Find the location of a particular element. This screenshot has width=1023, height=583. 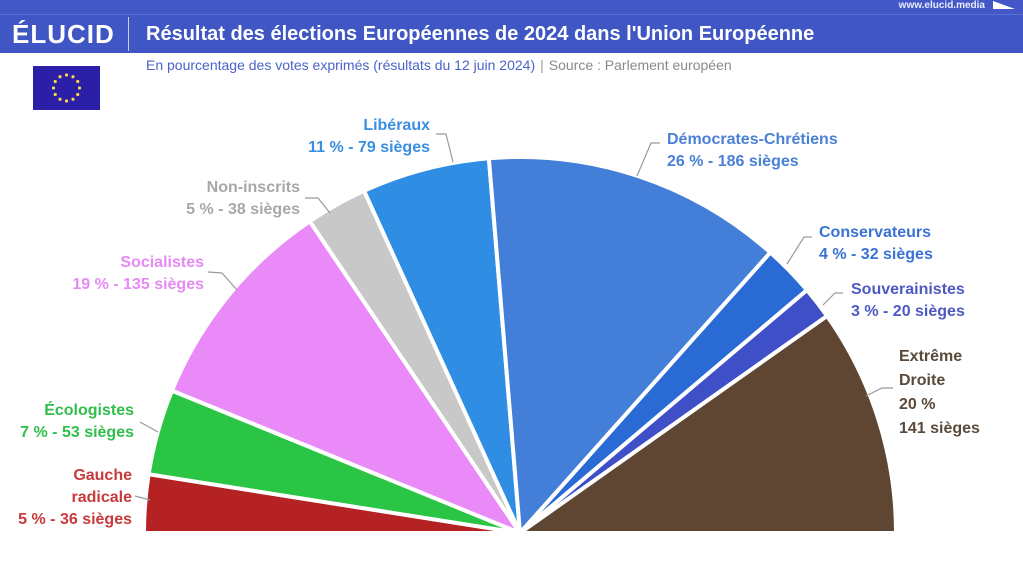

label-gauche-radicale-line-2: 5 % - 36 sièges is located at coordinates (75, 519).